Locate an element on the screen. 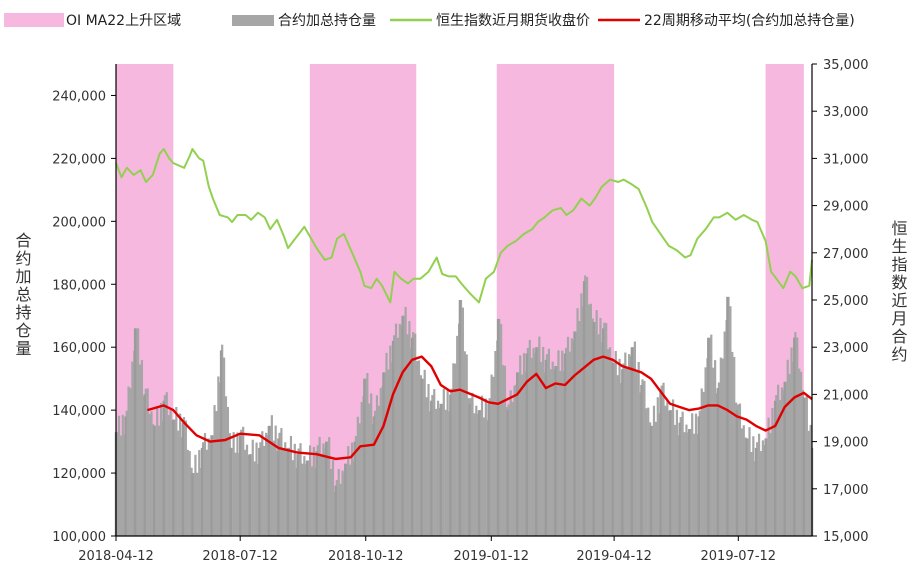 This screenshot has width=924, height=576. left-axis-title: 合约加总持仓量 is located at coordinates (22, 295).